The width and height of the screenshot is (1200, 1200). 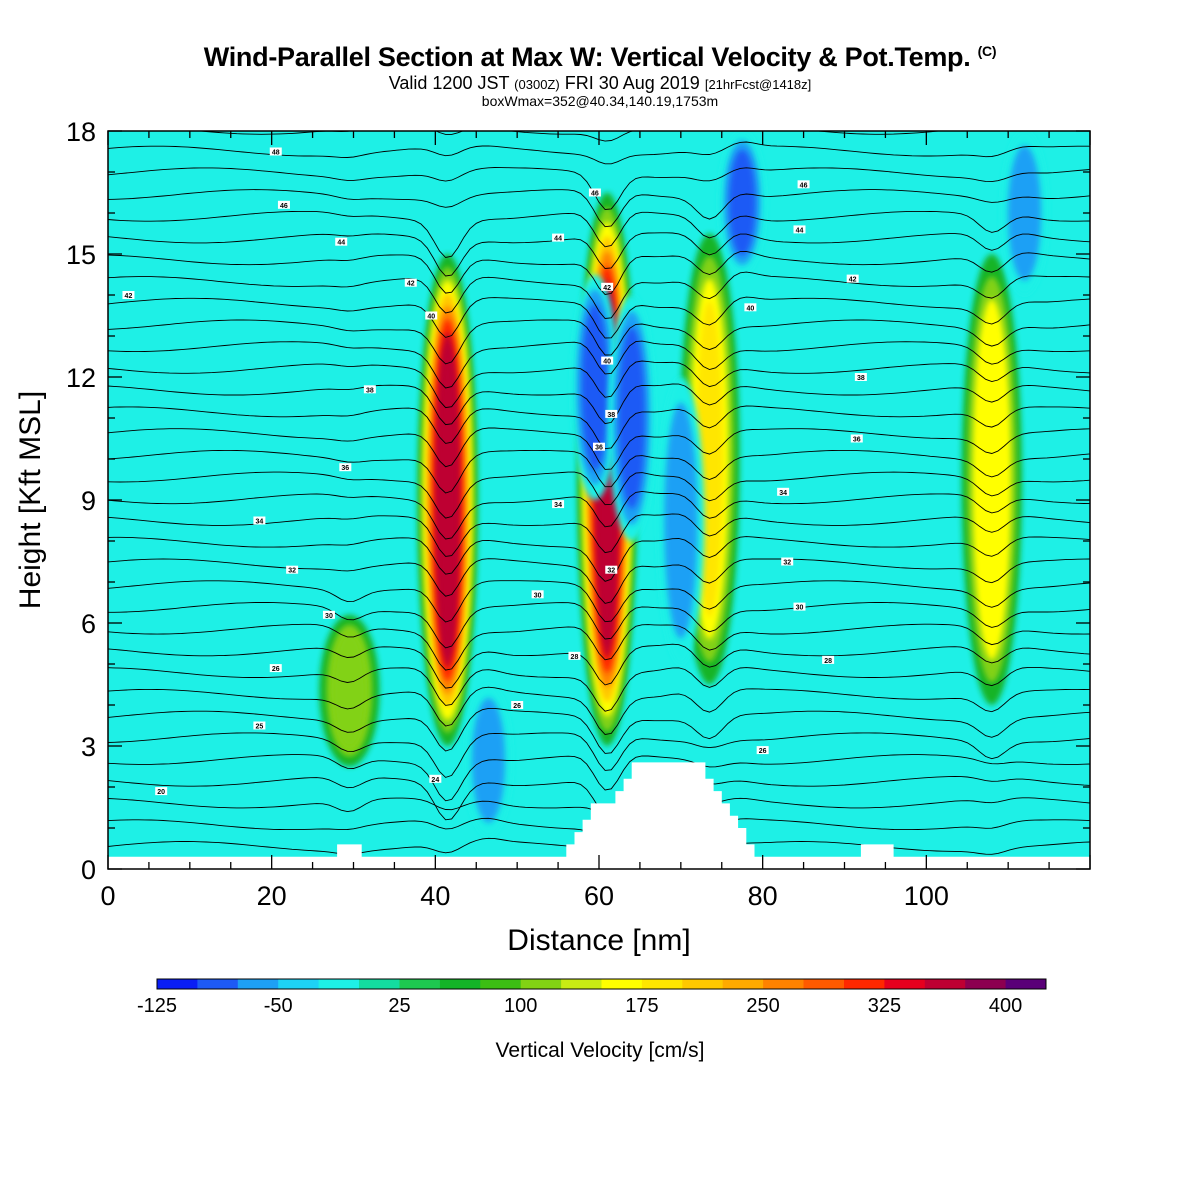 I want to click on theta-label: 46, so click(x=595, y=194).